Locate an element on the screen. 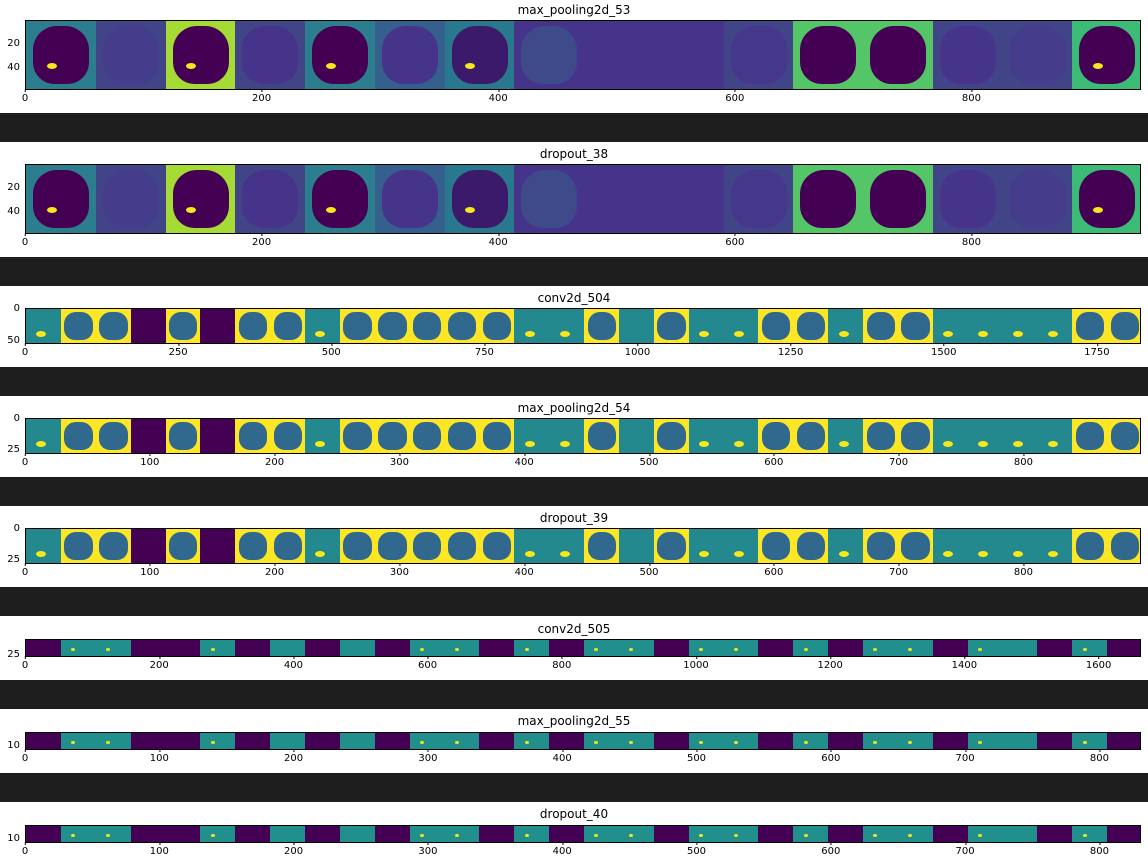  x-tick-label: 750 is located at coordinates (484, 350).